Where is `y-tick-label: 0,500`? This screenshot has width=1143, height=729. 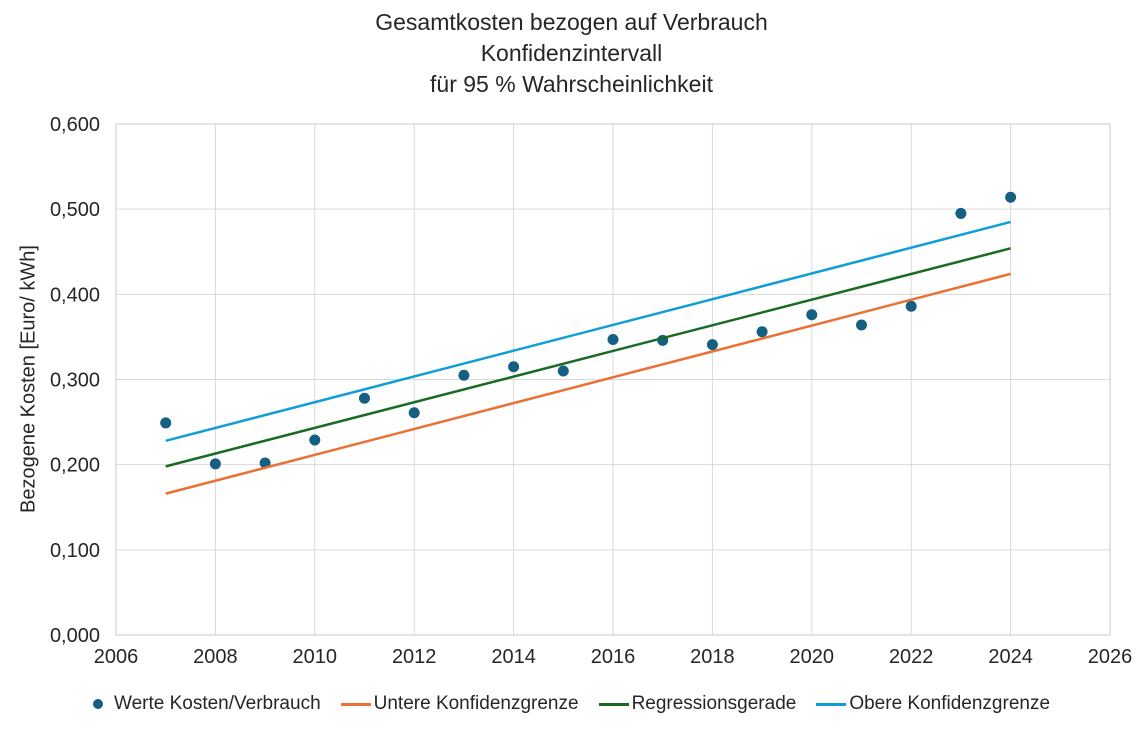
y-tick-label: 0,500 is located at coordinates (75, 210).